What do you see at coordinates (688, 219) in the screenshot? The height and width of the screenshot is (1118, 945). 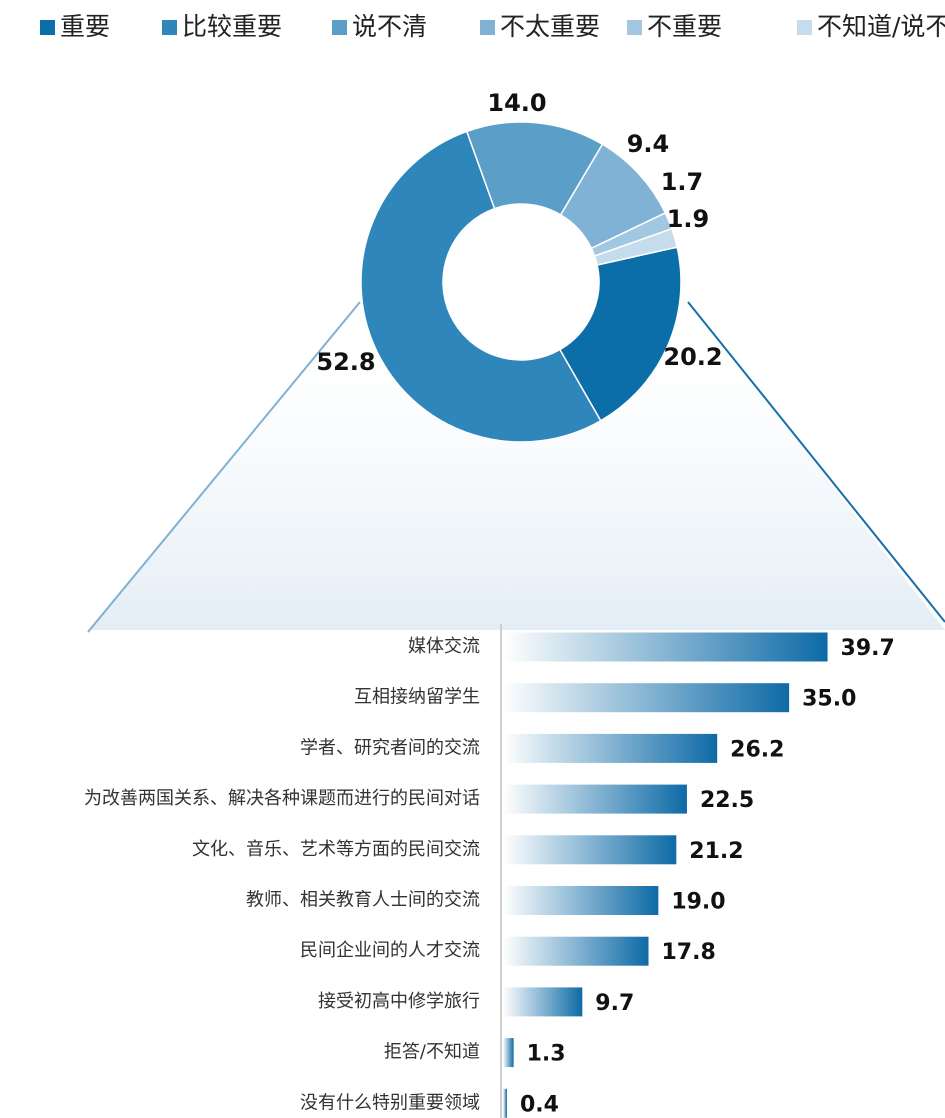 I see `slice-value-label: 1.9` at bounding box center [688, 219].